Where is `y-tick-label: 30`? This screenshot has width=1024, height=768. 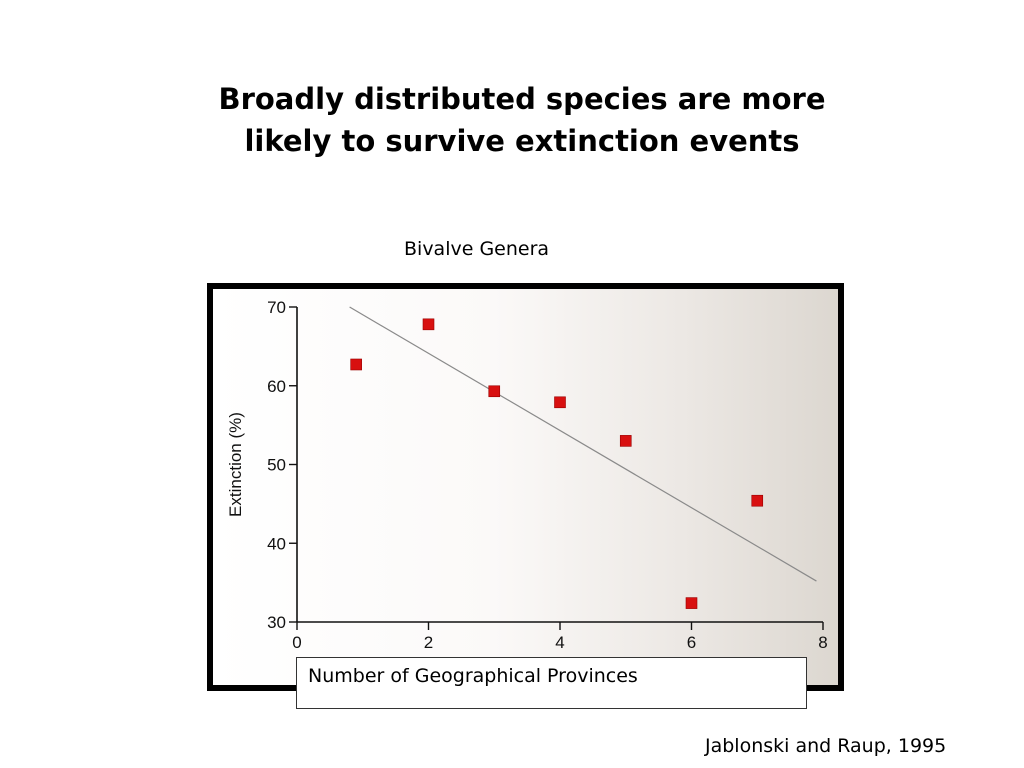 y-tick-label: 30 is located at coordinates (276, 622).